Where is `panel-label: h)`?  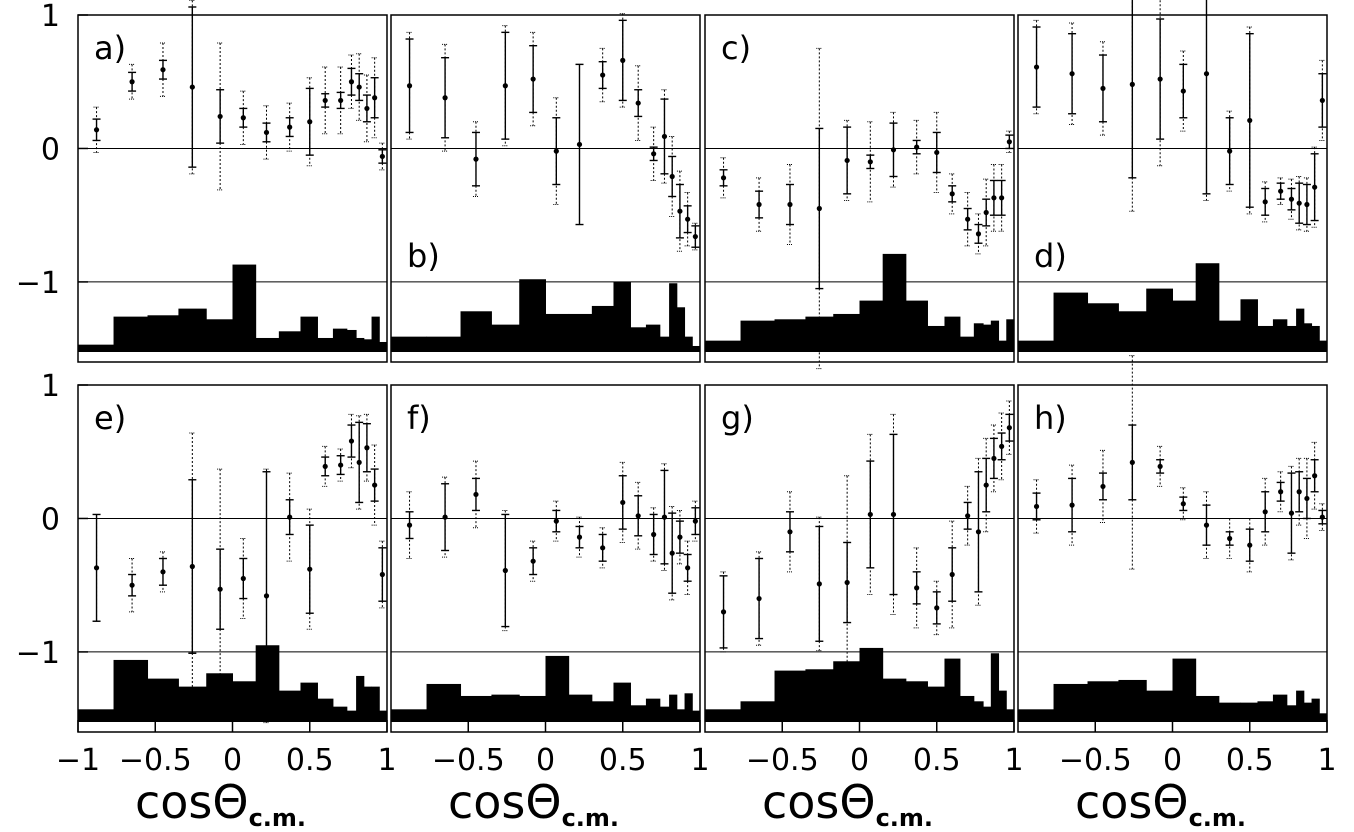 panel-label: h) is located at coordinates (1050, 418).